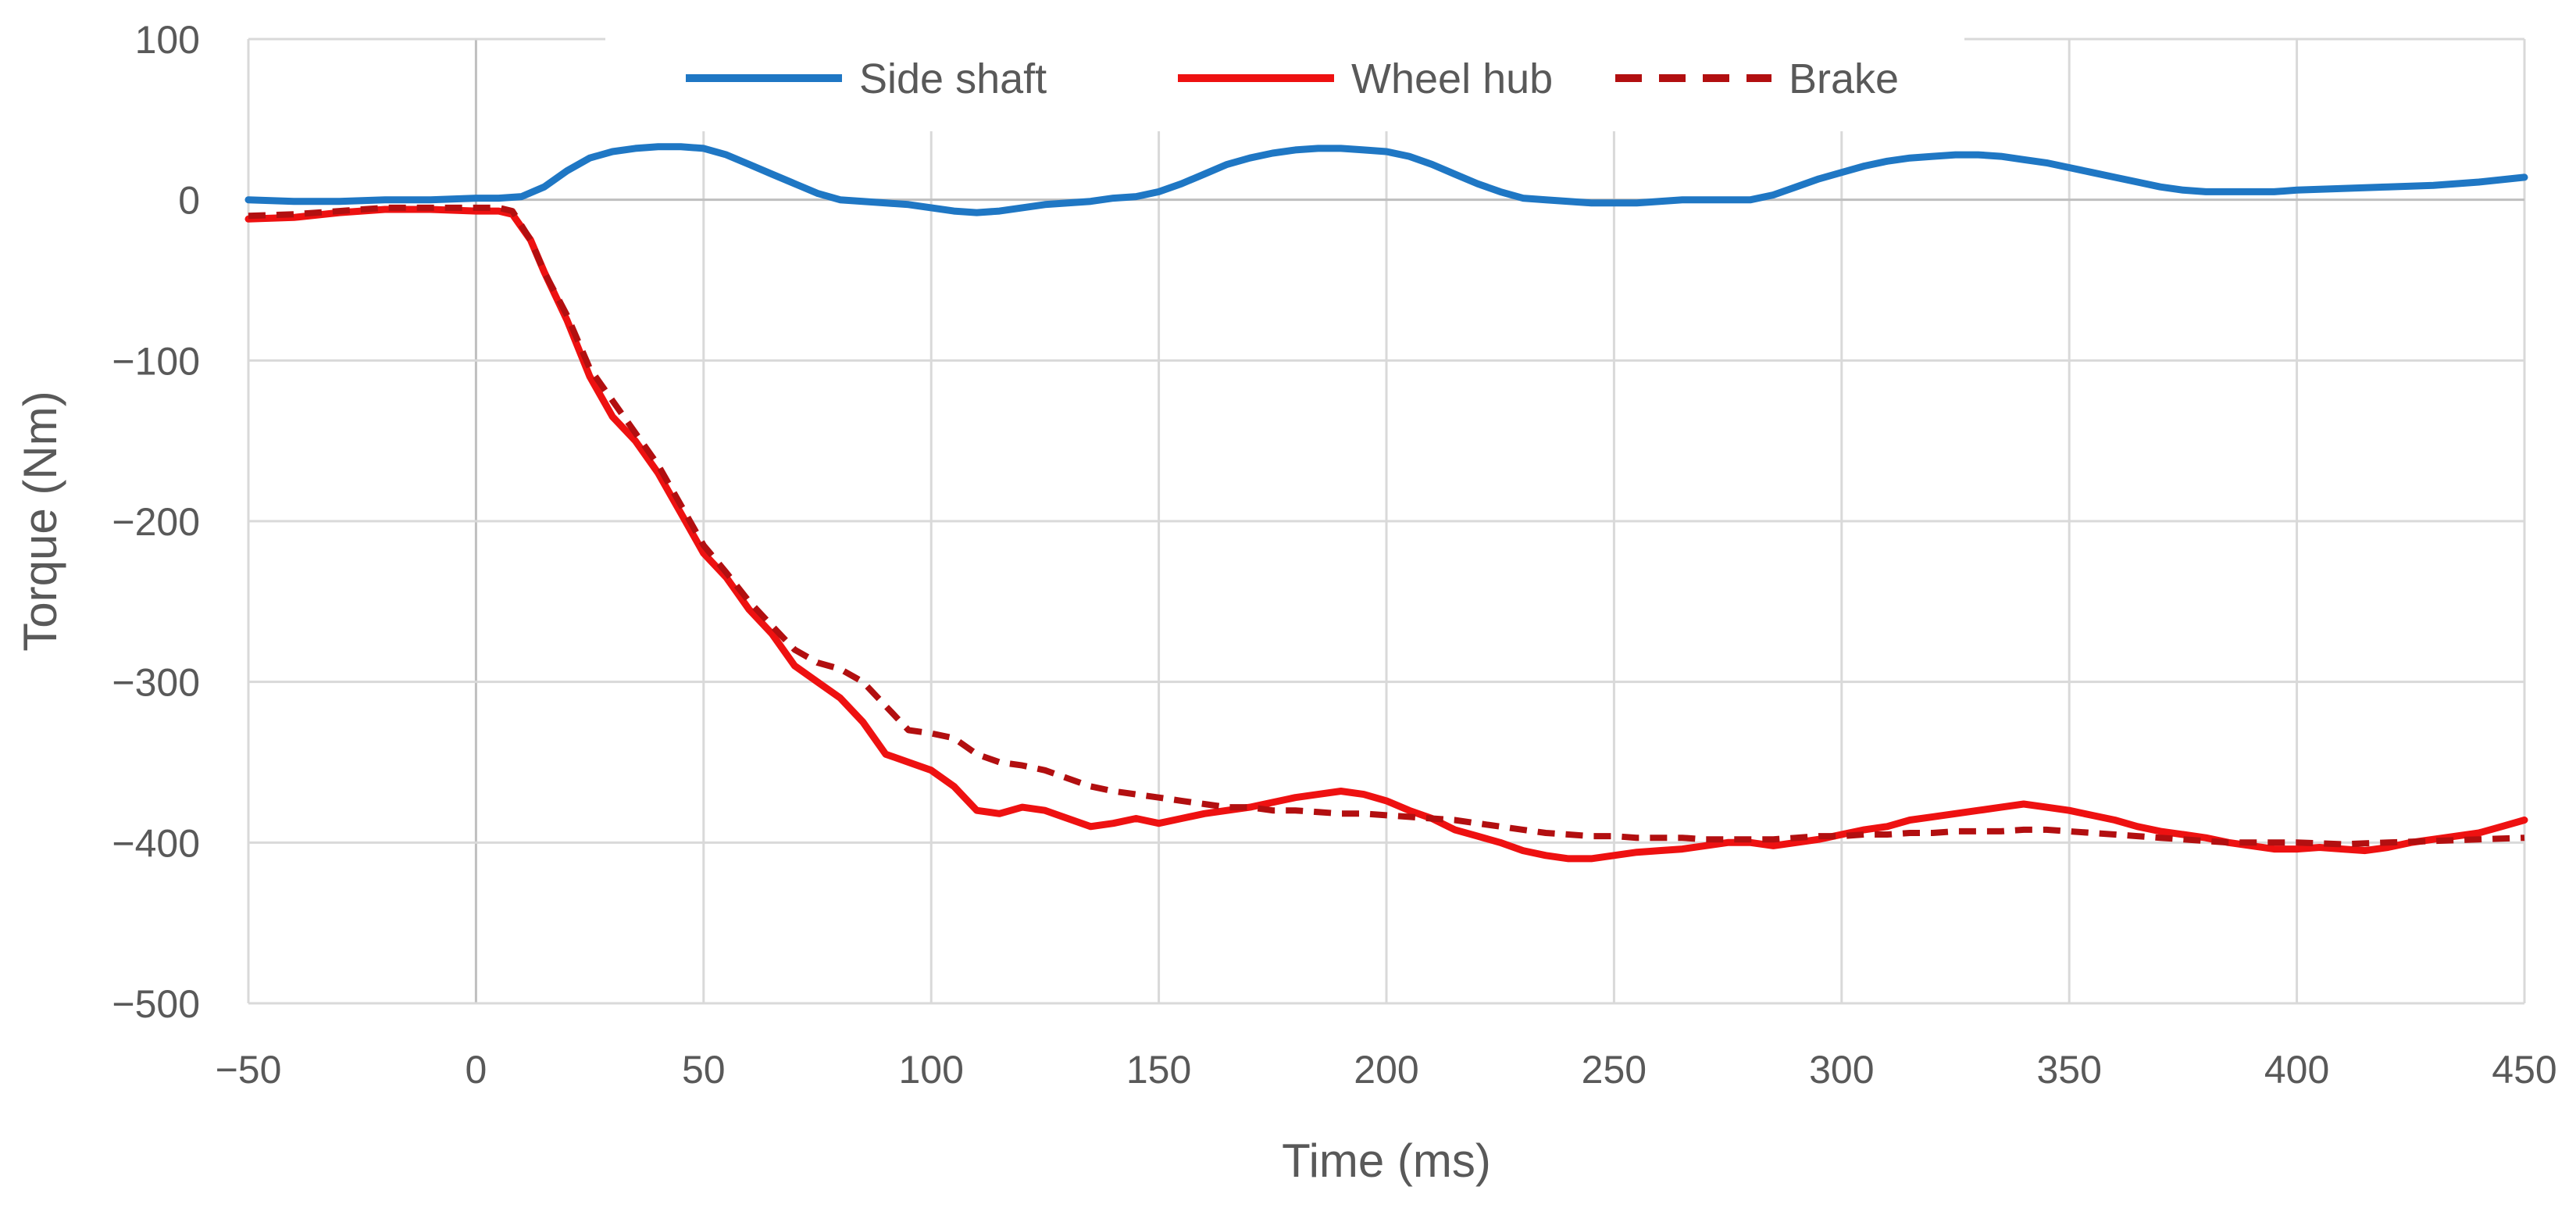  What do you see at coordinates (2068, 1070) in the screenshot?
I see `x-tick-label: 350` at bounding box center [2068, 1070].